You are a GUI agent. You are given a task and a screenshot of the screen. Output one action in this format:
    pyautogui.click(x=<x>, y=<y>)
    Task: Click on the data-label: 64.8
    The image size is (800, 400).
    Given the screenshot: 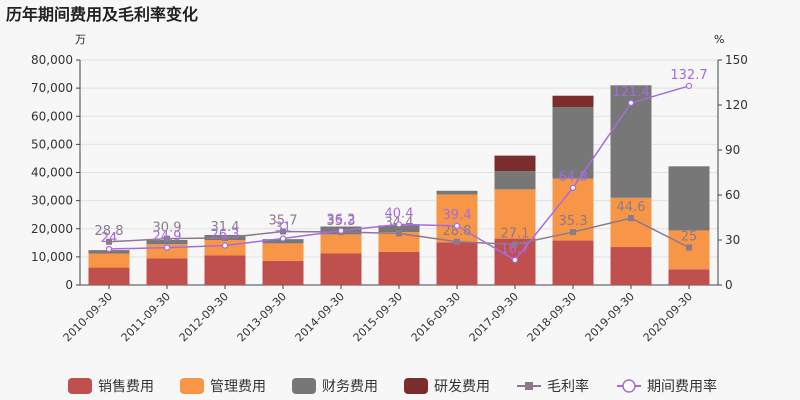 What is the action you would take?
    pyautogui.click(x=573, y=177)
    